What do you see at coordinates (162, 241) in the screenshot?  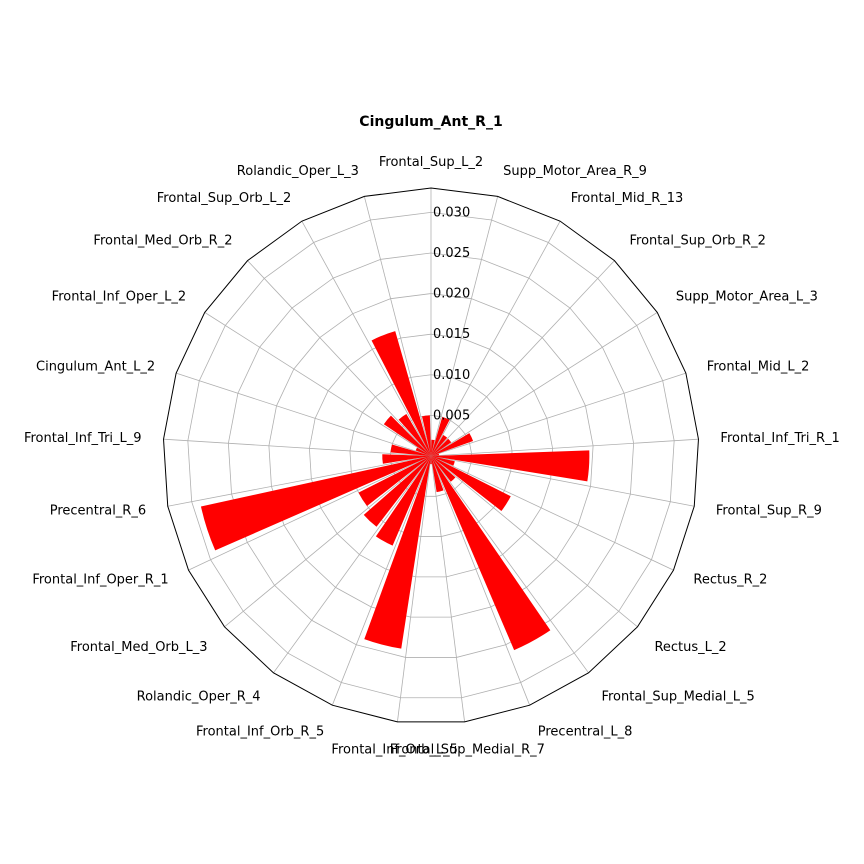 I see `category-label: Frontal_Med_Orb_R_2` at bounding box center [162, 241].